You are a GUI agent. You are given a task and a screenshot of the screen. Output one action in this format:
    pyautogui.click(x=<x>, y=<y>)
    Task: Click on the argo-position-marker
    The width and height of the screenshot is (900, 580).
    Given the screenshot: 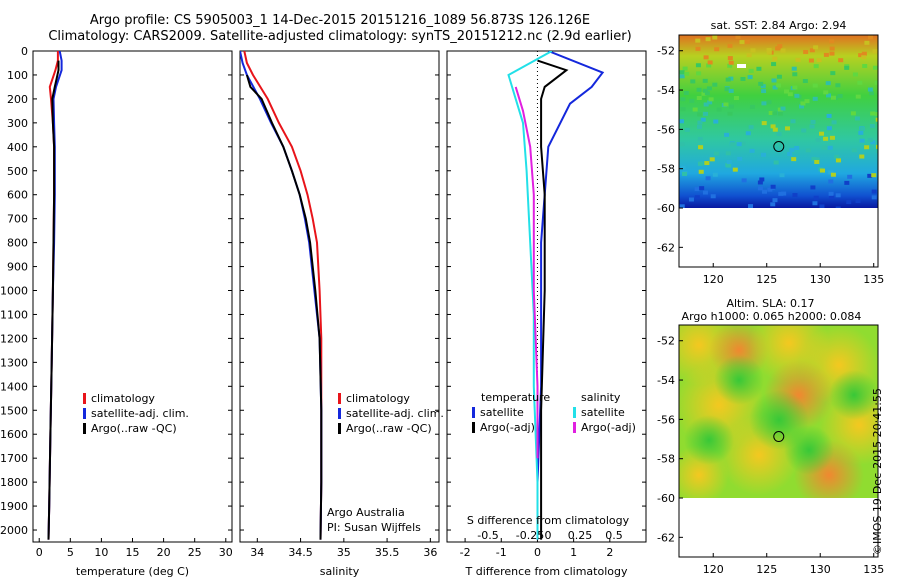 What is the action you would take?
    pyautogui.click(x=779, y=147)
    